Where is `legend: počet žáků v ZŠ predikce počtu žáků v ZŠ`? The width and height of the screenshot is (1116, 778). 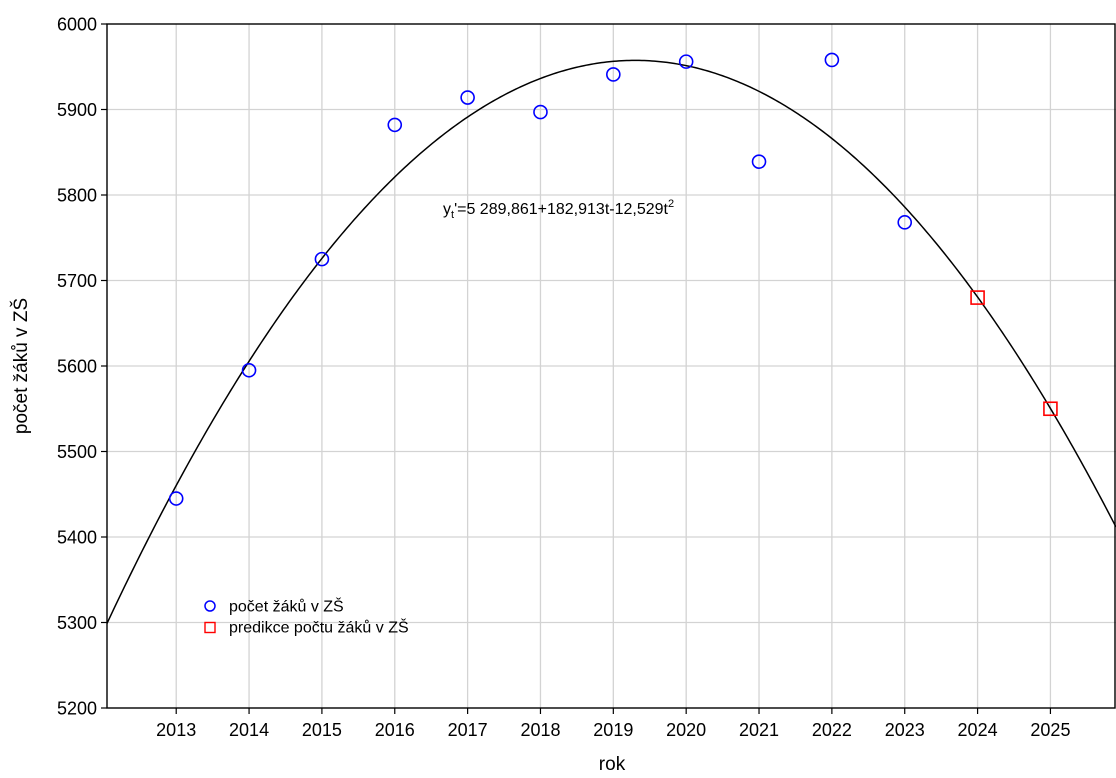 legend: počet žáků v ZŠ predikce počtu žáků v ZŠ is located at coordinates (306, 617).